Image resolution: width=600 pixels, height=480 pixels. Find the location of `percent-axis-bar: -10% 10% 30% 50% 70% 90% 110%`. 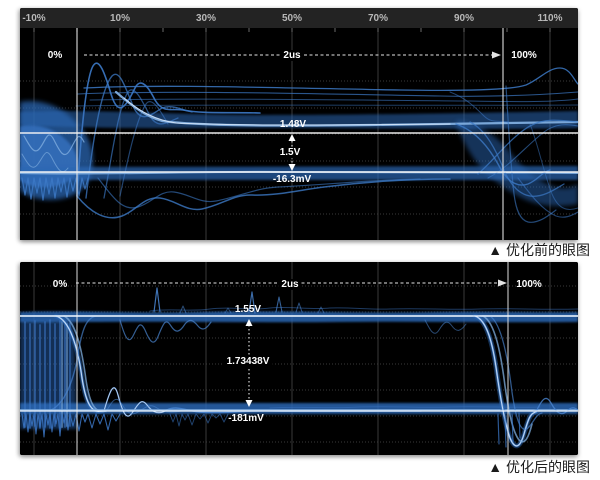

percent-axis-bar: -10% 10% 30% 50% 70% 90% 110% is located at coordinates (299, 18).